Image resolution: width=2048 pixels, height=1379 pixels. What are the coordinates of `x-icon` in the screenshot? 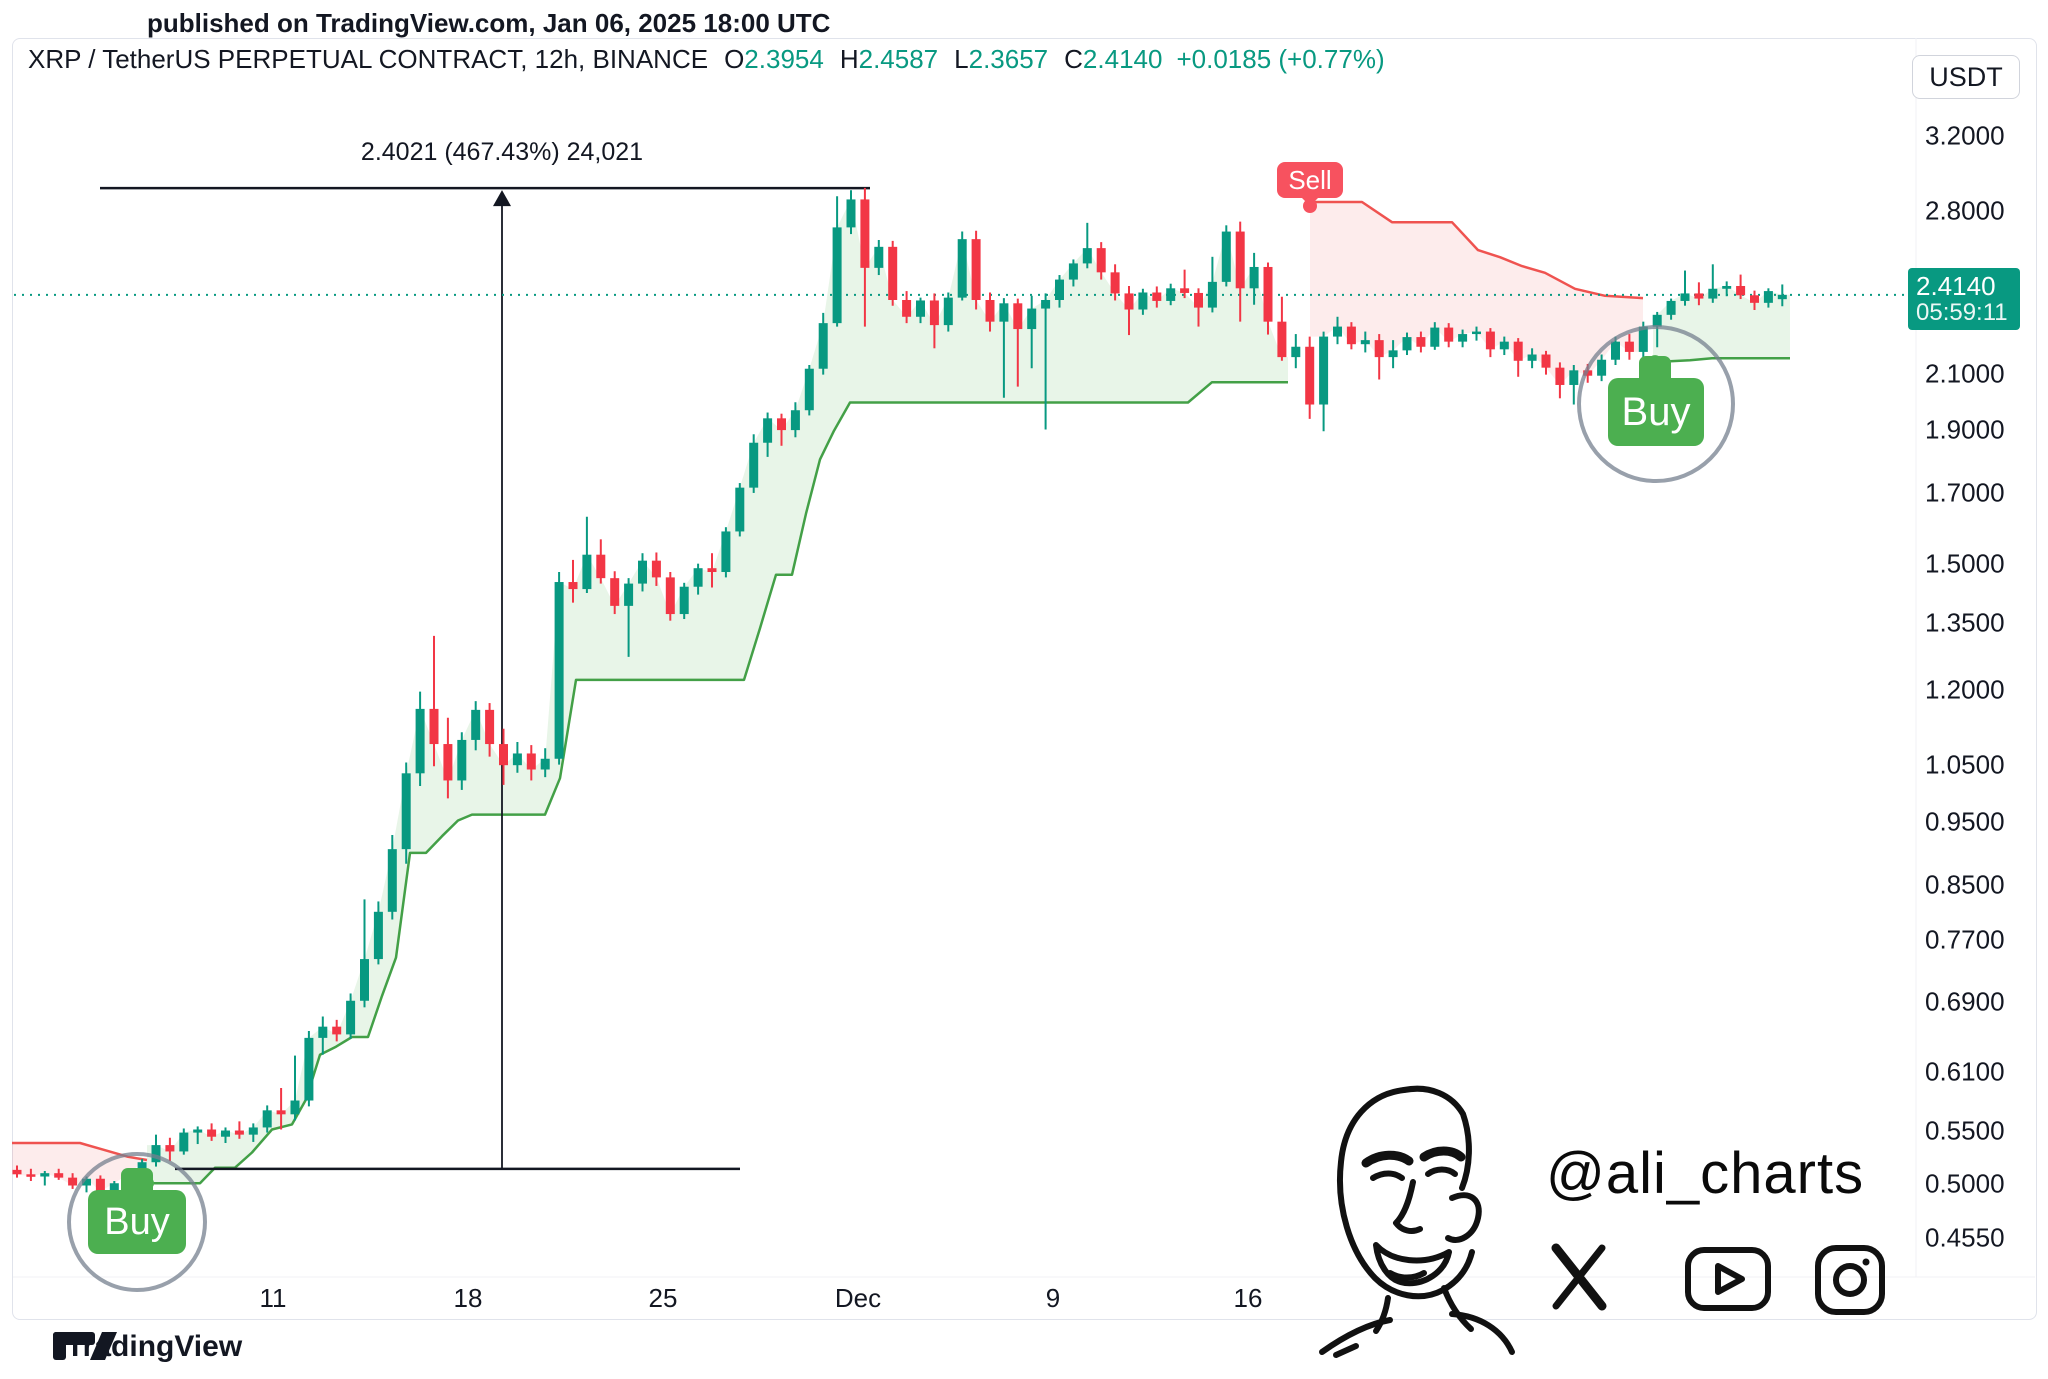 It's located at (1579, 1277).